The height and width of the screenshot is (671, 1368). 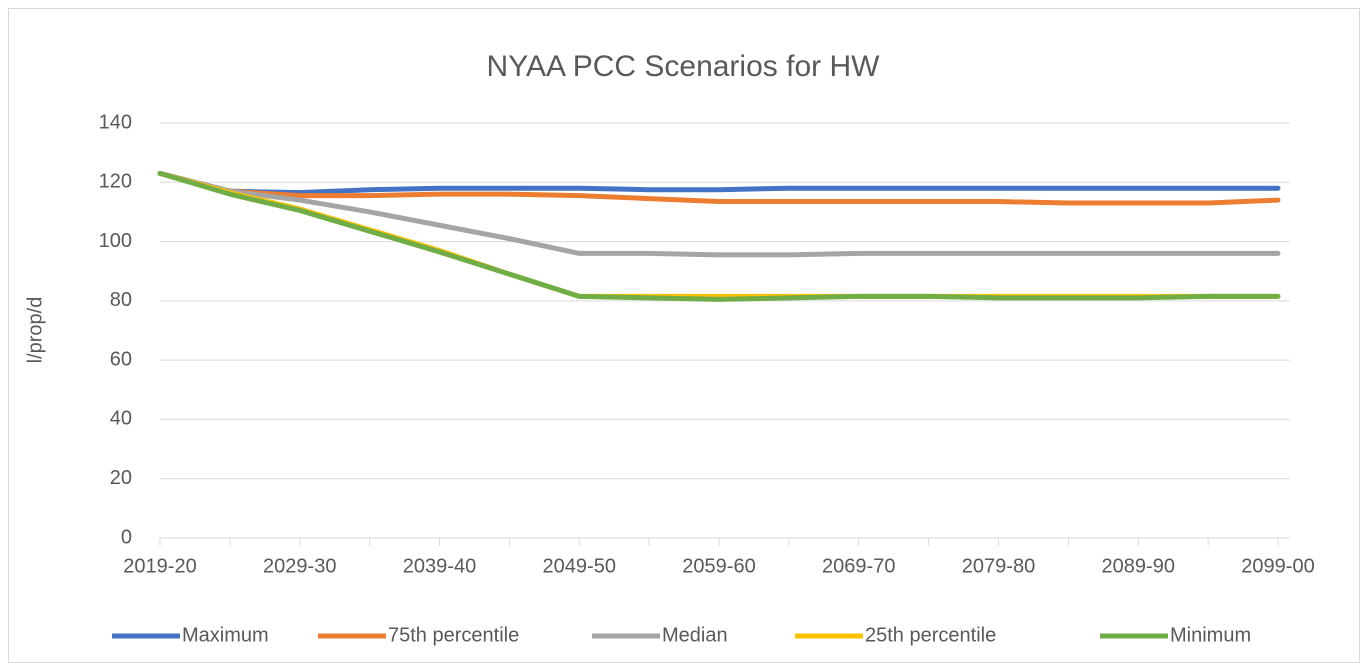 What do you see at coordinates (695, 635) in the screenshot?
I see `legend-label: Median` at bounding box center [695, 635].